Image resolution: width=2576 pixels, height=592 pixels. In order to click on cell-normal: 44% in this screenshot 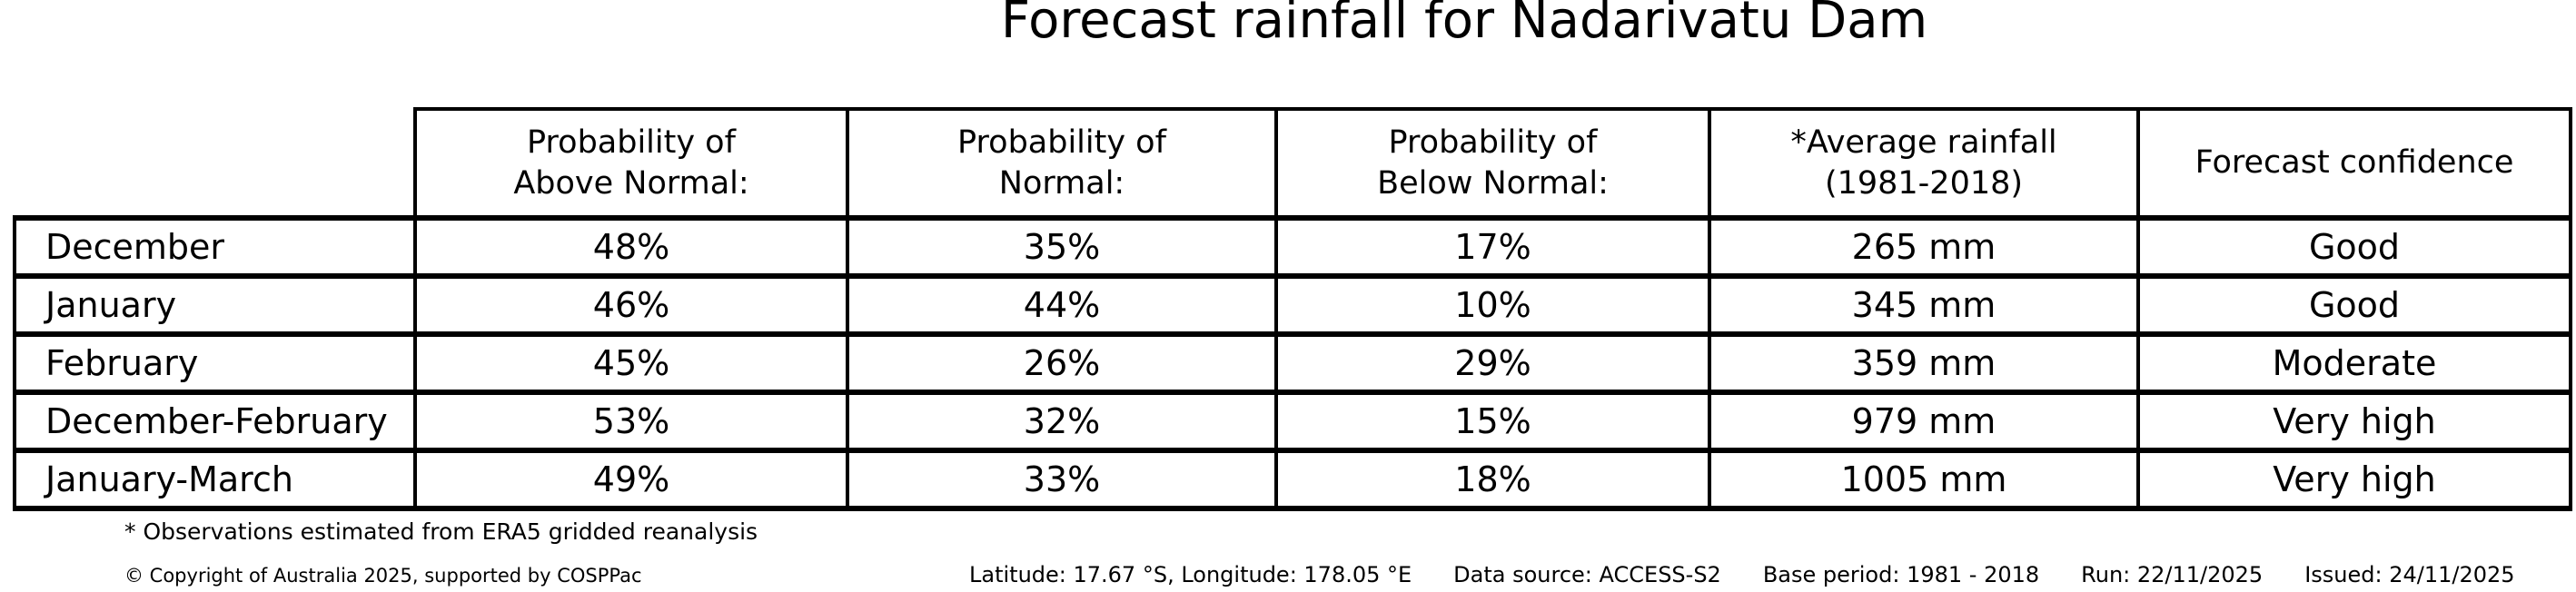, I will do `click(1062, 305)`.